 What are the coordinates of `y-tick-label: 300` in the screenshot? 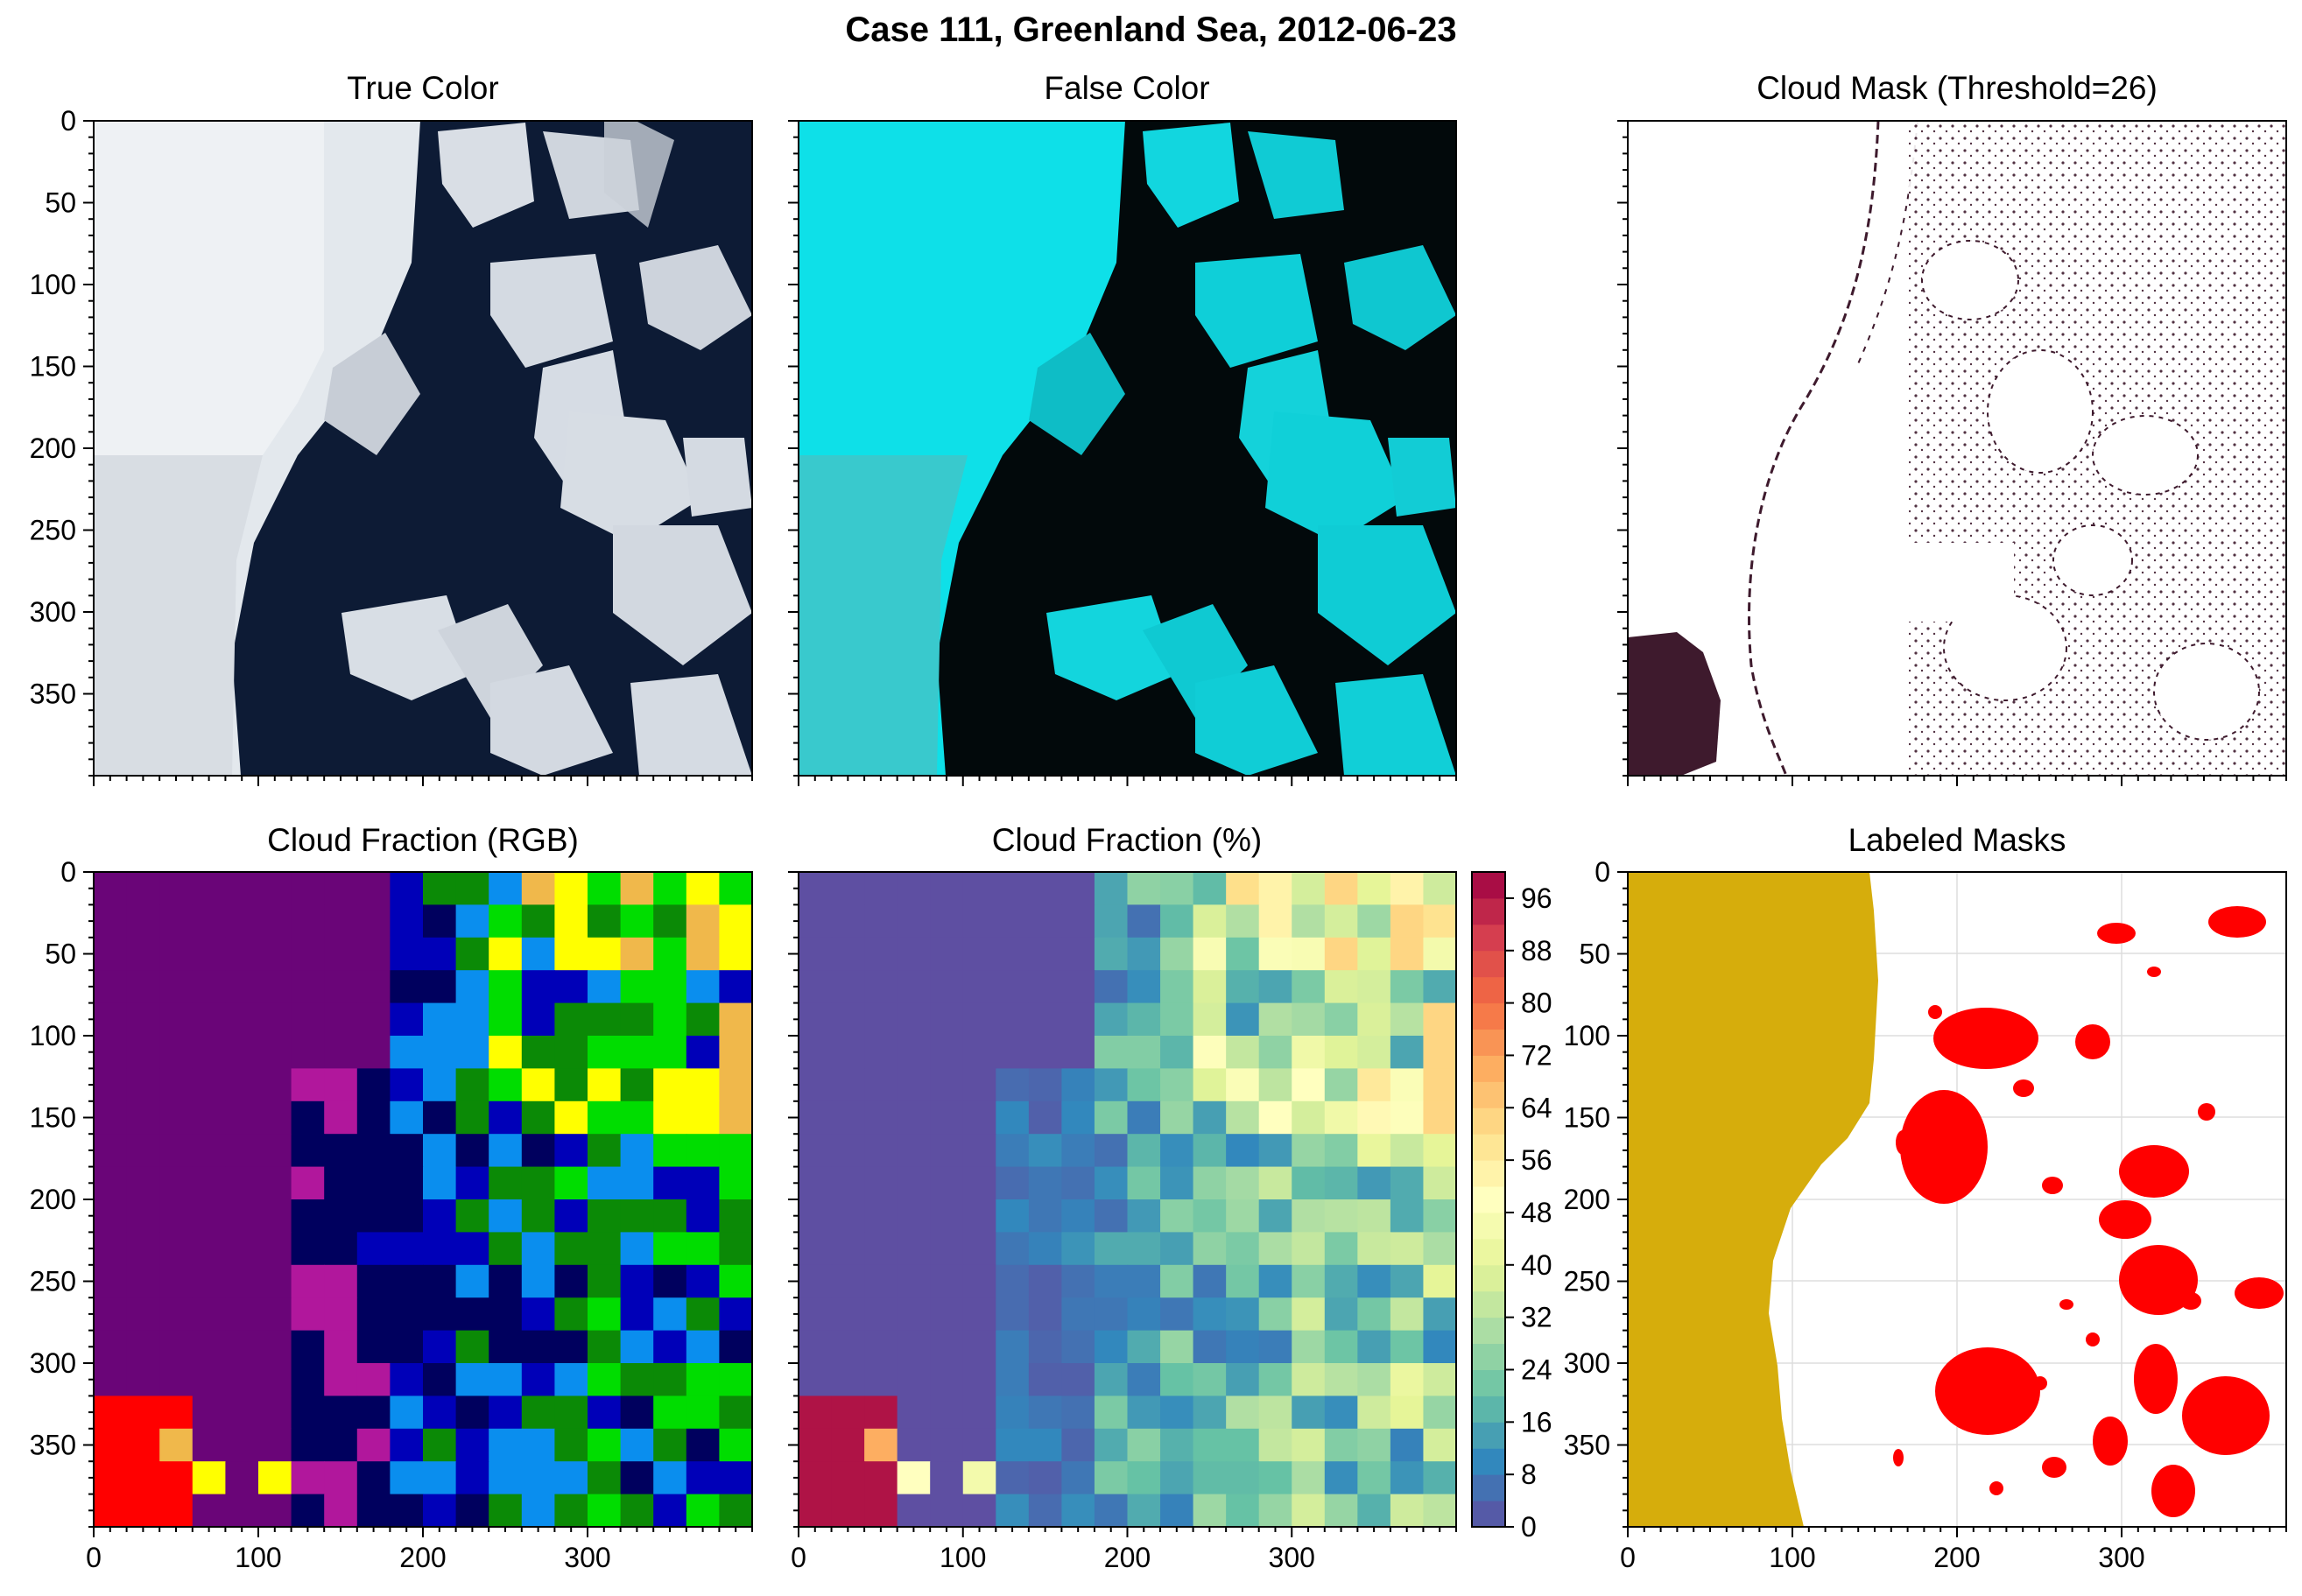 It's located at (53, 612).